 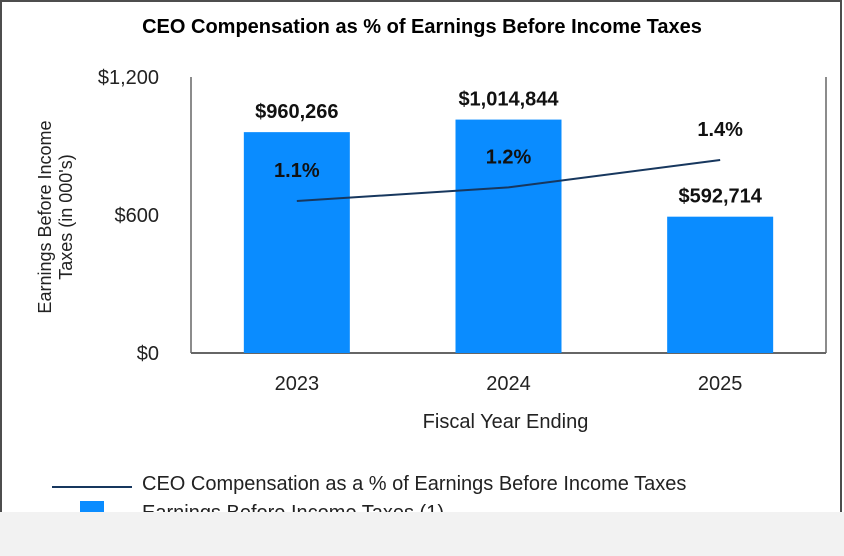 What do you see at coordinates (720, 384) in the screenshot?
I see `x-tick-label: 2025` at bounding box center [720, 384].